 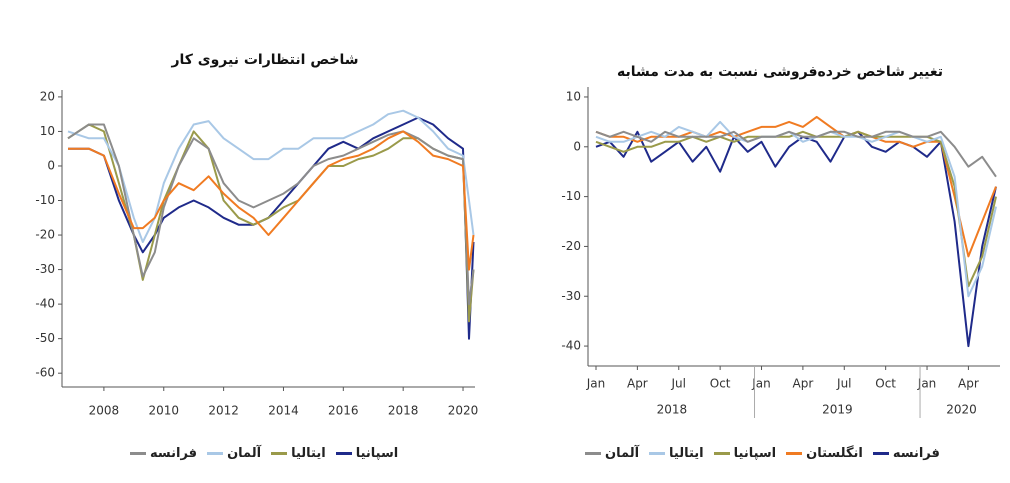 I want to click on legend: فرانسه انگلستان اسپانیا ایتالیا آلمان, so click(x=762, y=453).